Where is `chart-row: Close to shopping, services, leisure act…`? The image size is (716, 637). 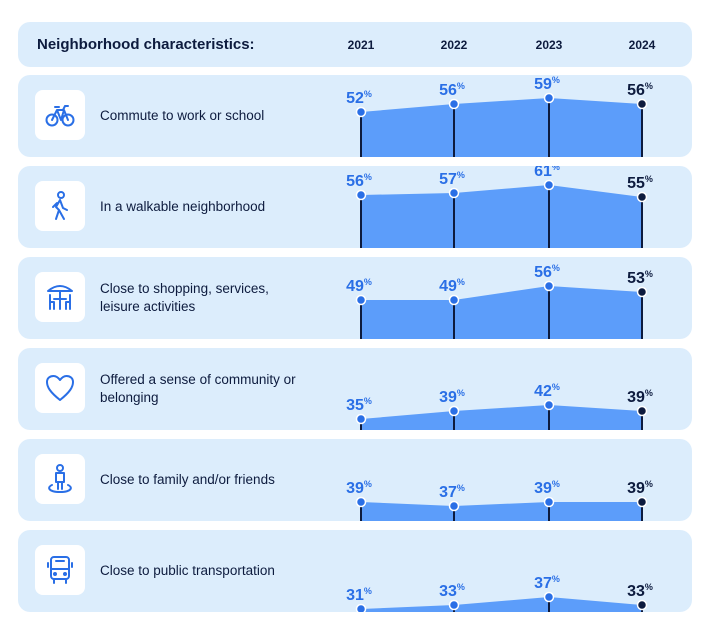
chart-row: Close to shopping, services, leisure act… is located at coordinates (355, 298).